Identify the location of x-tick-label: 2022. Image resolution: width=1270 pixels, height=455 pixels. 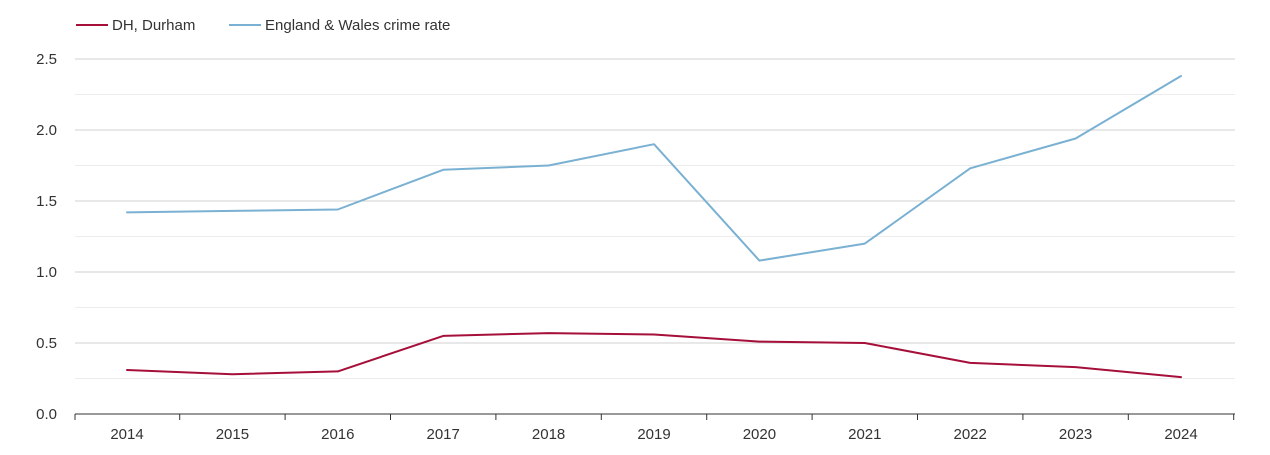
(970, 434).